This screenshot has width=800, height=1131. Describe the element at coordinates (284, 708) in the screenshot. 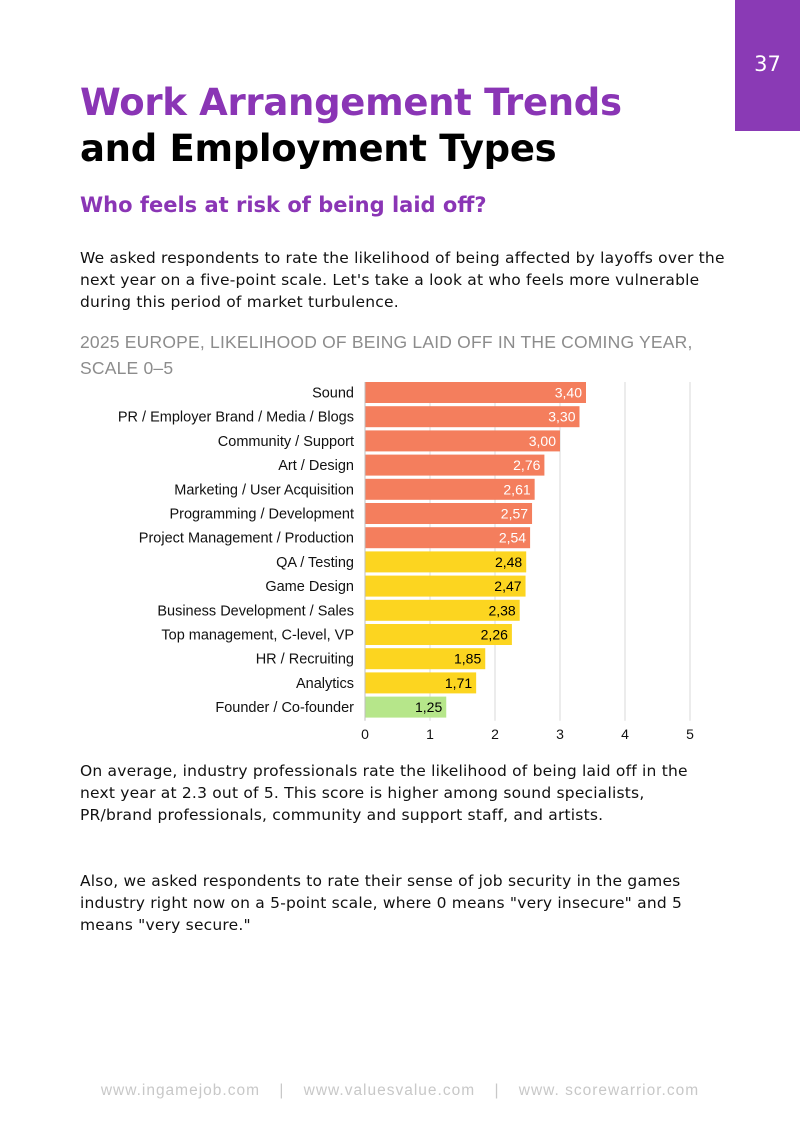

I see `category-label: Founder / Co-founder` at that location.